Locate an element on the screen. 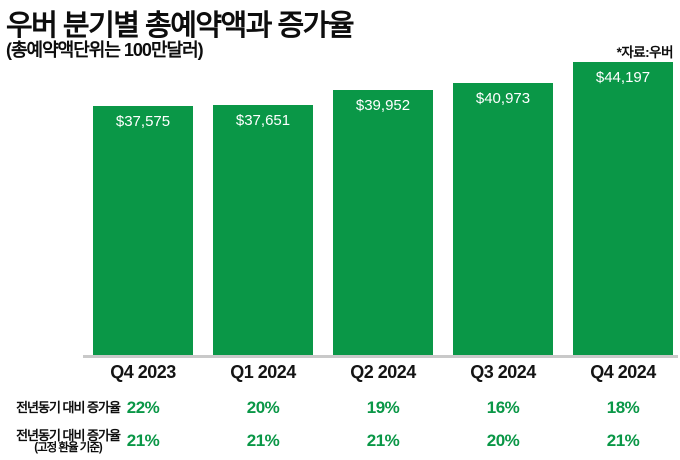 The width and height of the screenshot is (680, 460). bar-value-label: $40,973 is located at coordinates (503, 98).